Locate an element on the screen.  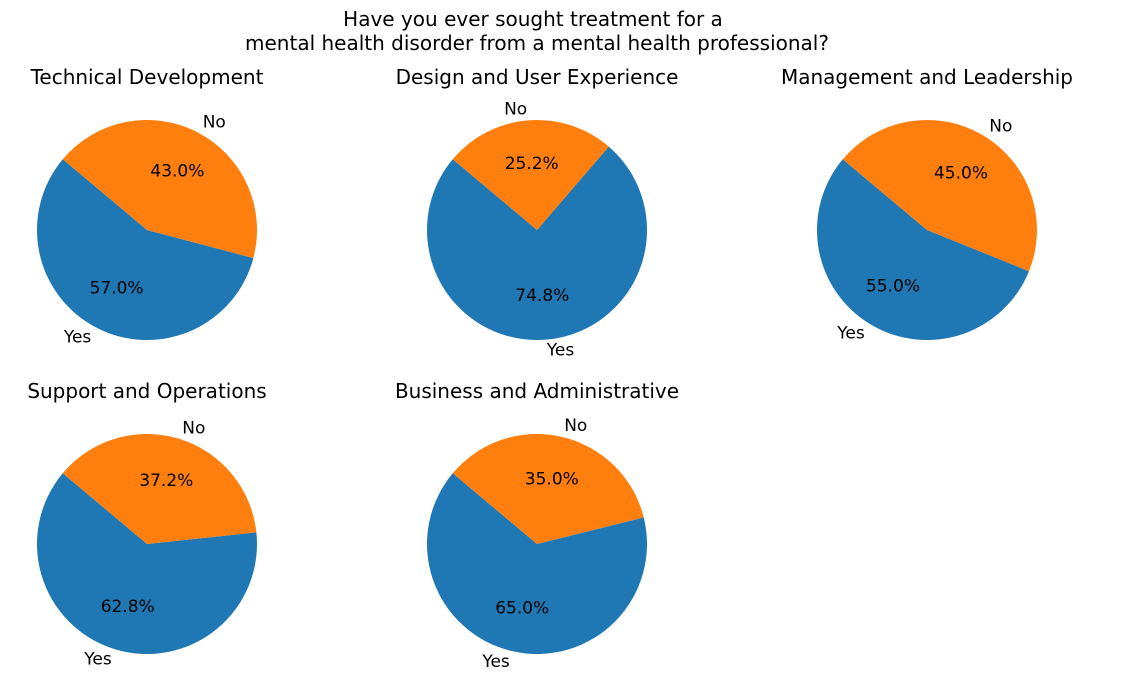
pie-slice-management-and-leadership-yes is located at coordinates (923, 250).